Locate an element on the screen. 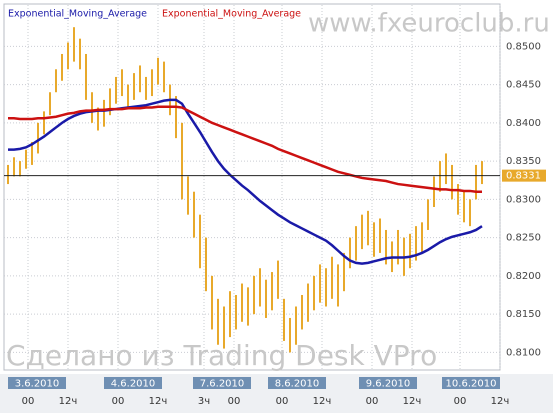 The width and height of the screenshot is (553, 413). y-tick-label: 0.8100 is located at coordinates (523, 352).